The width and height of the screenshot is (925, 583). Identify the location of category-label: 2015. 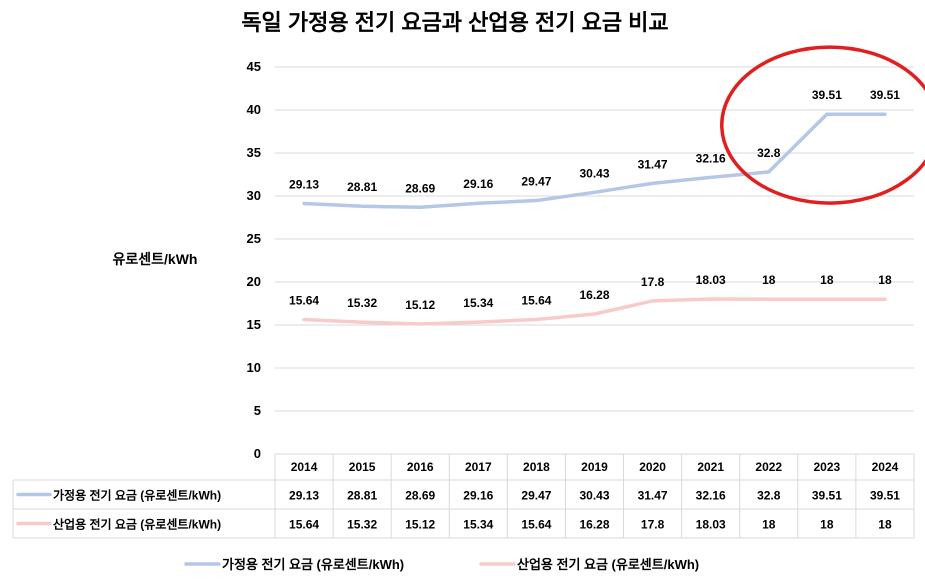
(362, 467).